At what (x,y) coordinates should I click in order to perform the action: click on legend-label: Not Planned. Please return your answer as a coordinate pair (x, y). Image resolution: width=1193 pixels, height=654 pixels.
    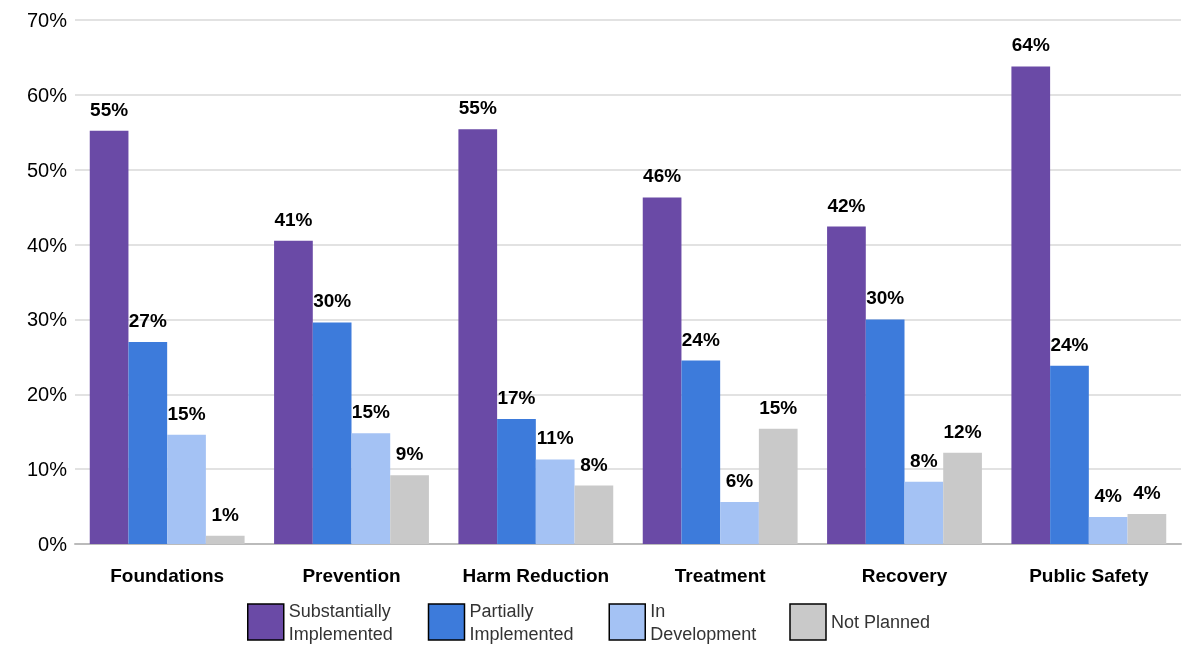
    Looking at the image, I should click on (881, 622).